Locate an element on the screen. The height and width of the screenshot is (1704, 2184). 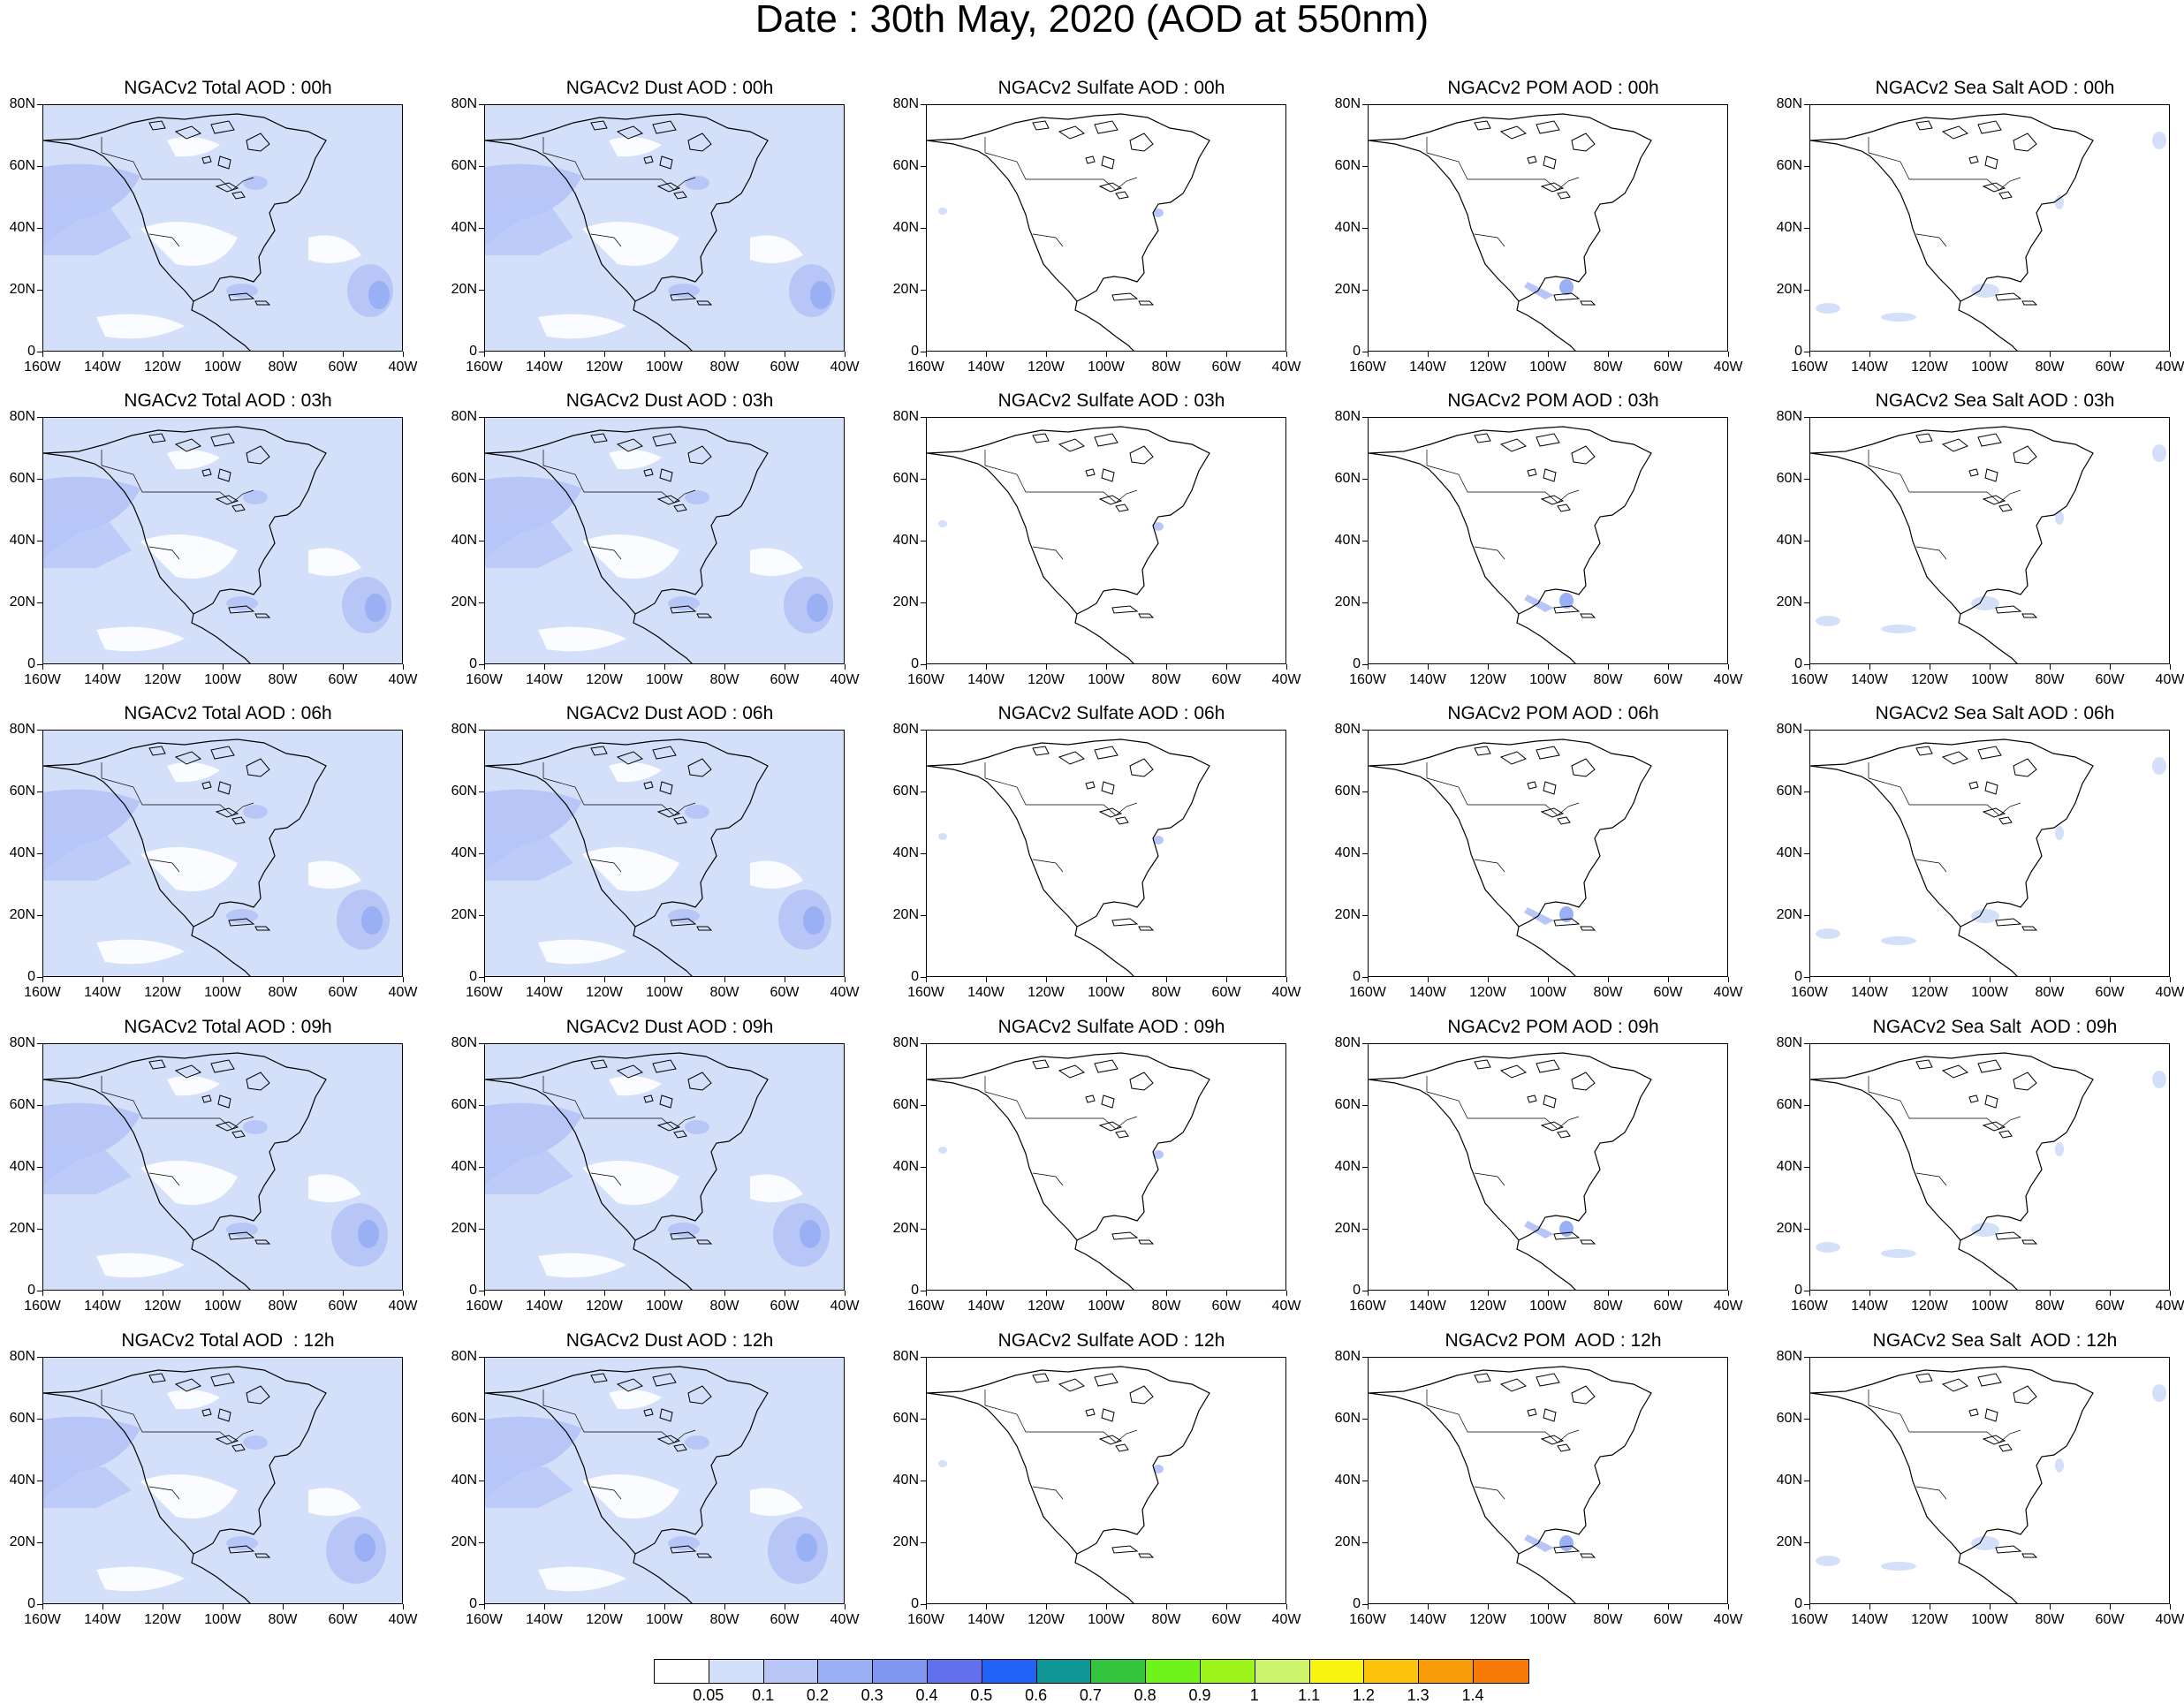
aod-colorbar is located at coordinates (1091, 1671).